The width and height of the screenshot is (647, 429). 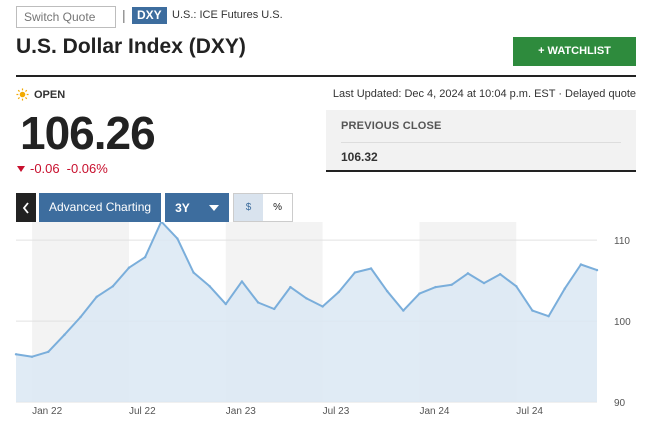 I want to click on x-tick-label: Jul 23, so click(x=336, y=411).